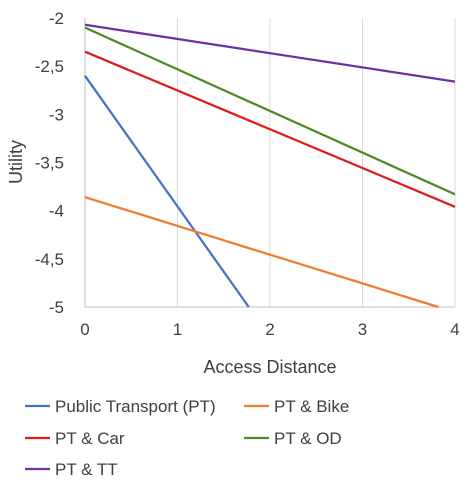 The height and width of the screenshot is (492, 474). I want to click on series-line, so click(270, 53).